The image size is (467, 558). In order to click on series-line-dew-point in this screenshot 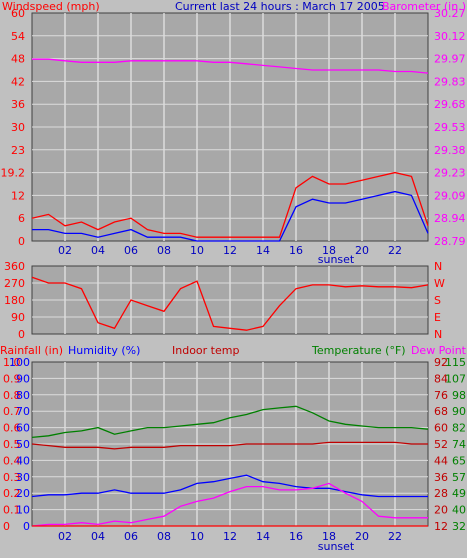, I will do `click(229, 504)`.